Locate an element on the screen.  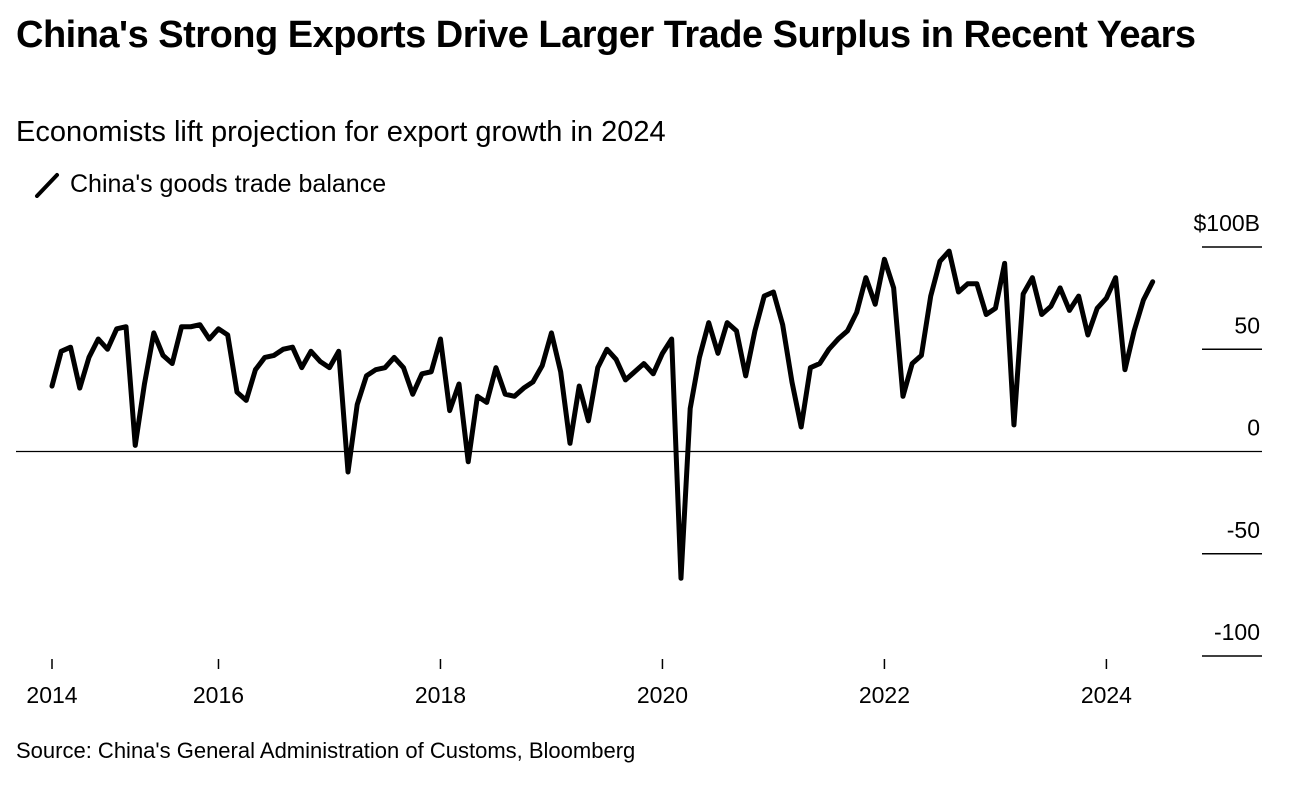
legend-label: China's goods trade balance is located at coordinates (228, 184).